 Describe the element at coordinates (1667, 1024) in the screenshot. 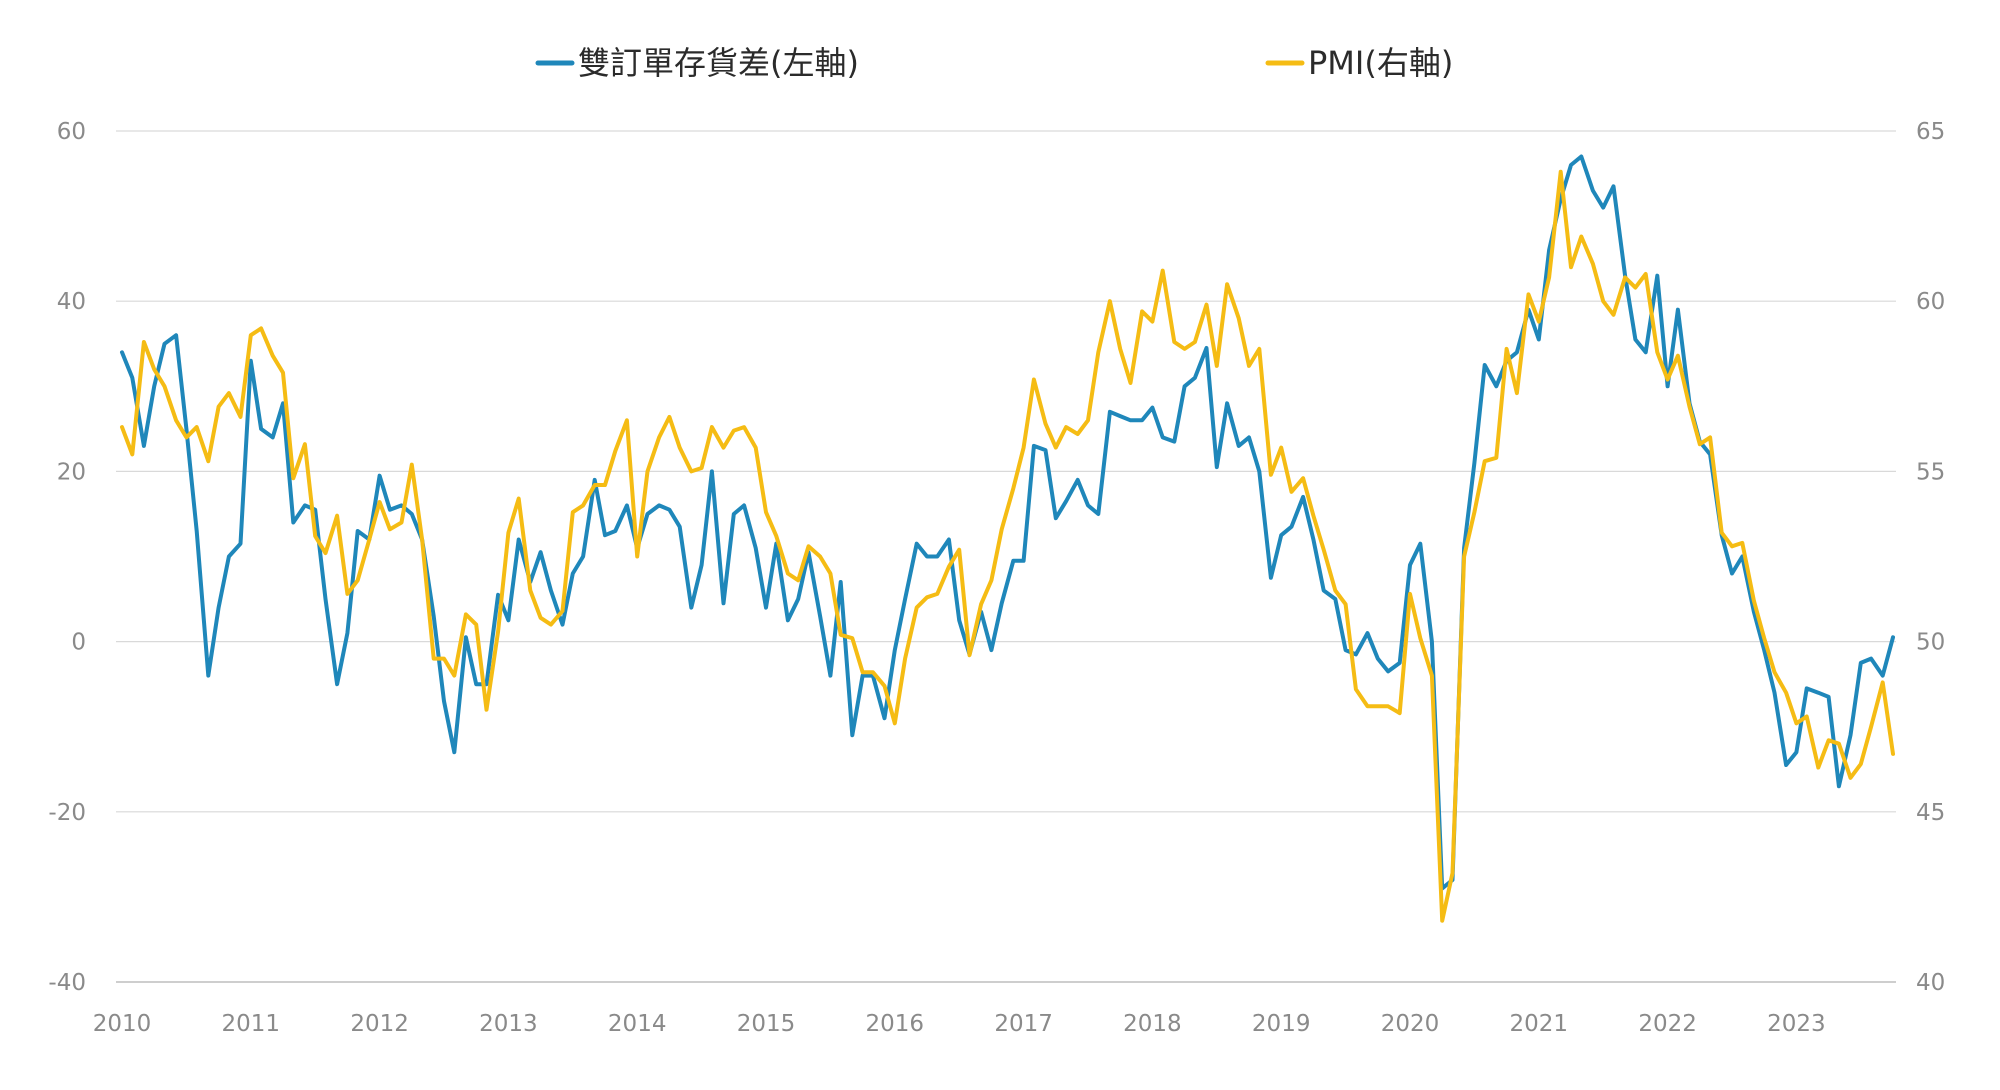

I see `x-tick-label: 2022` at that location.